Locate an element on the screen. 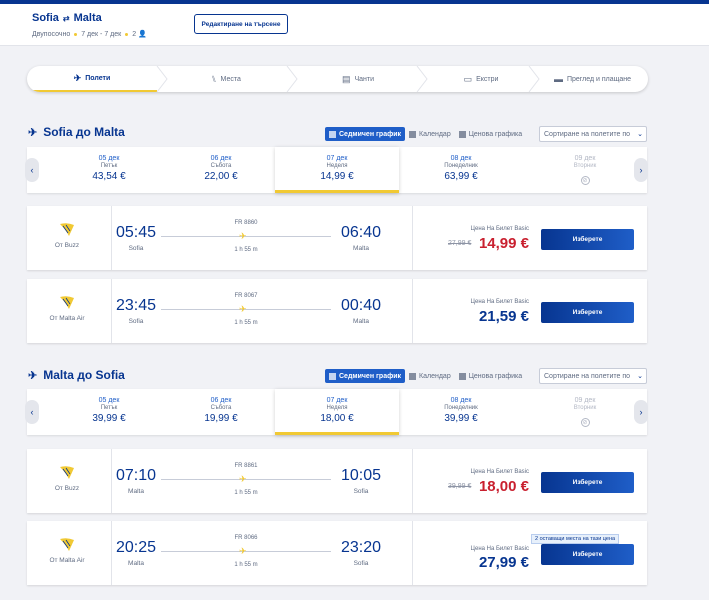 This screenshot has height=600, width=709. arrival-time: 23:20 is located at coordinates (361, 547).